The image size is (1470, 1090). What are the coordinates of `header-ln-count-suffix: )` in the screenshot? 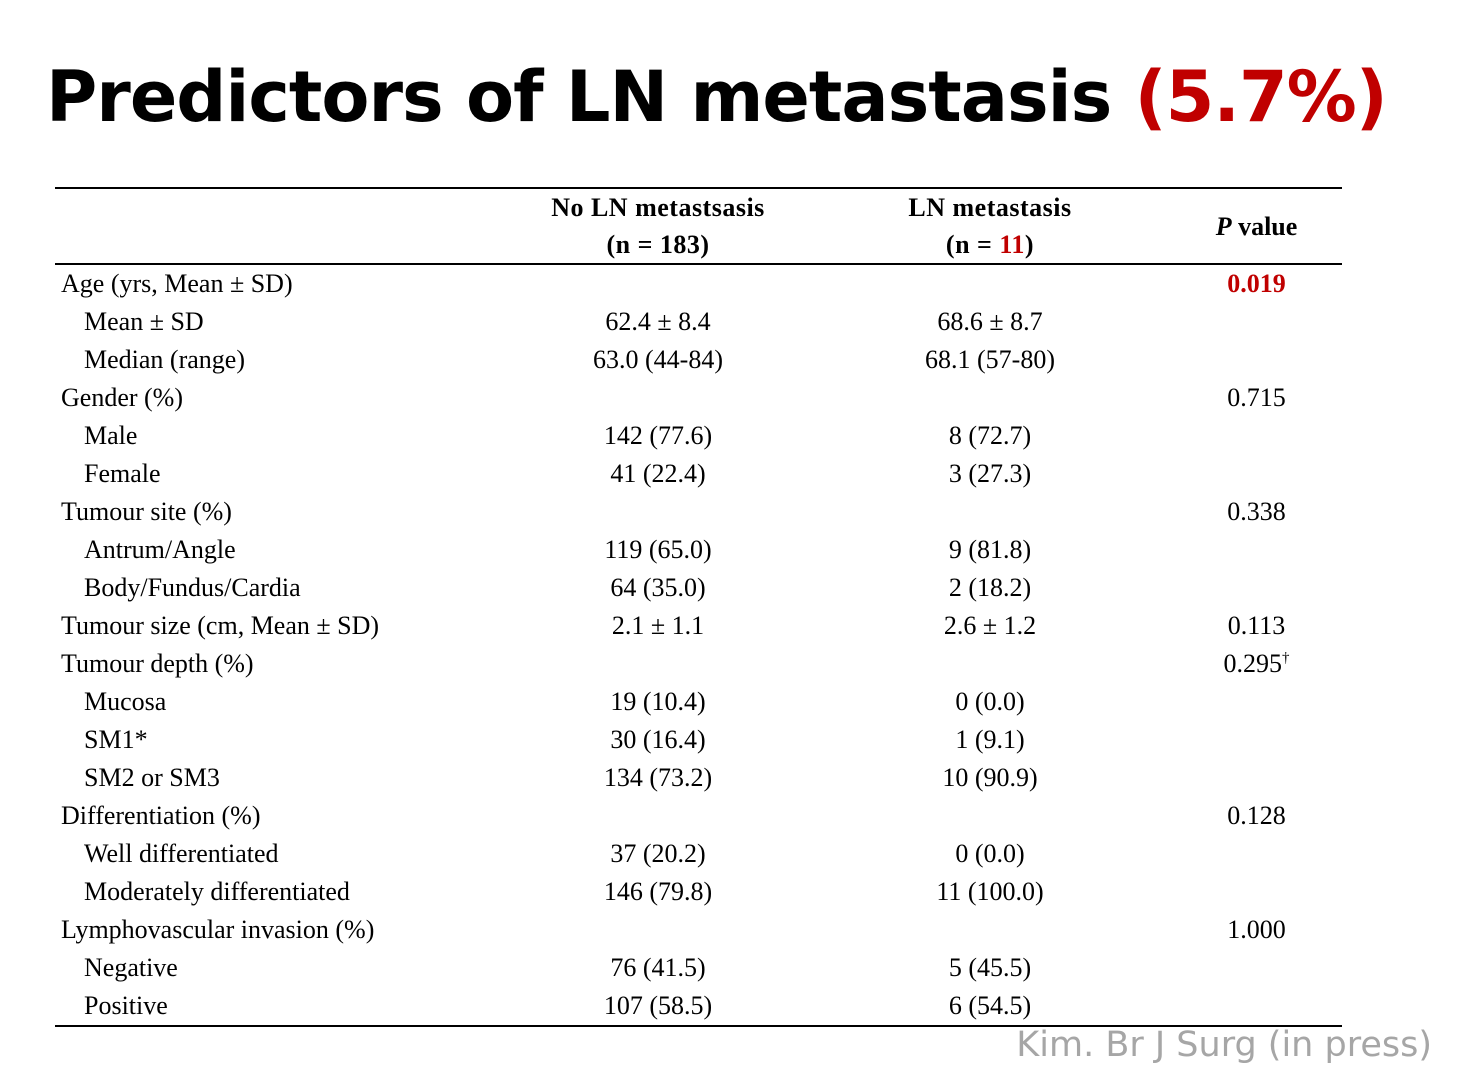 It's located at (1029, 244).